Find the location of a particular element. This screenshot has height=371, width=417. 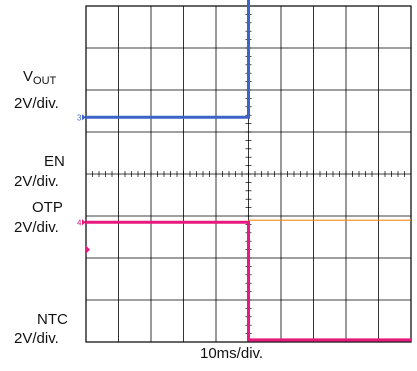

otp-label: OTP is located at coordinates (47, 207).